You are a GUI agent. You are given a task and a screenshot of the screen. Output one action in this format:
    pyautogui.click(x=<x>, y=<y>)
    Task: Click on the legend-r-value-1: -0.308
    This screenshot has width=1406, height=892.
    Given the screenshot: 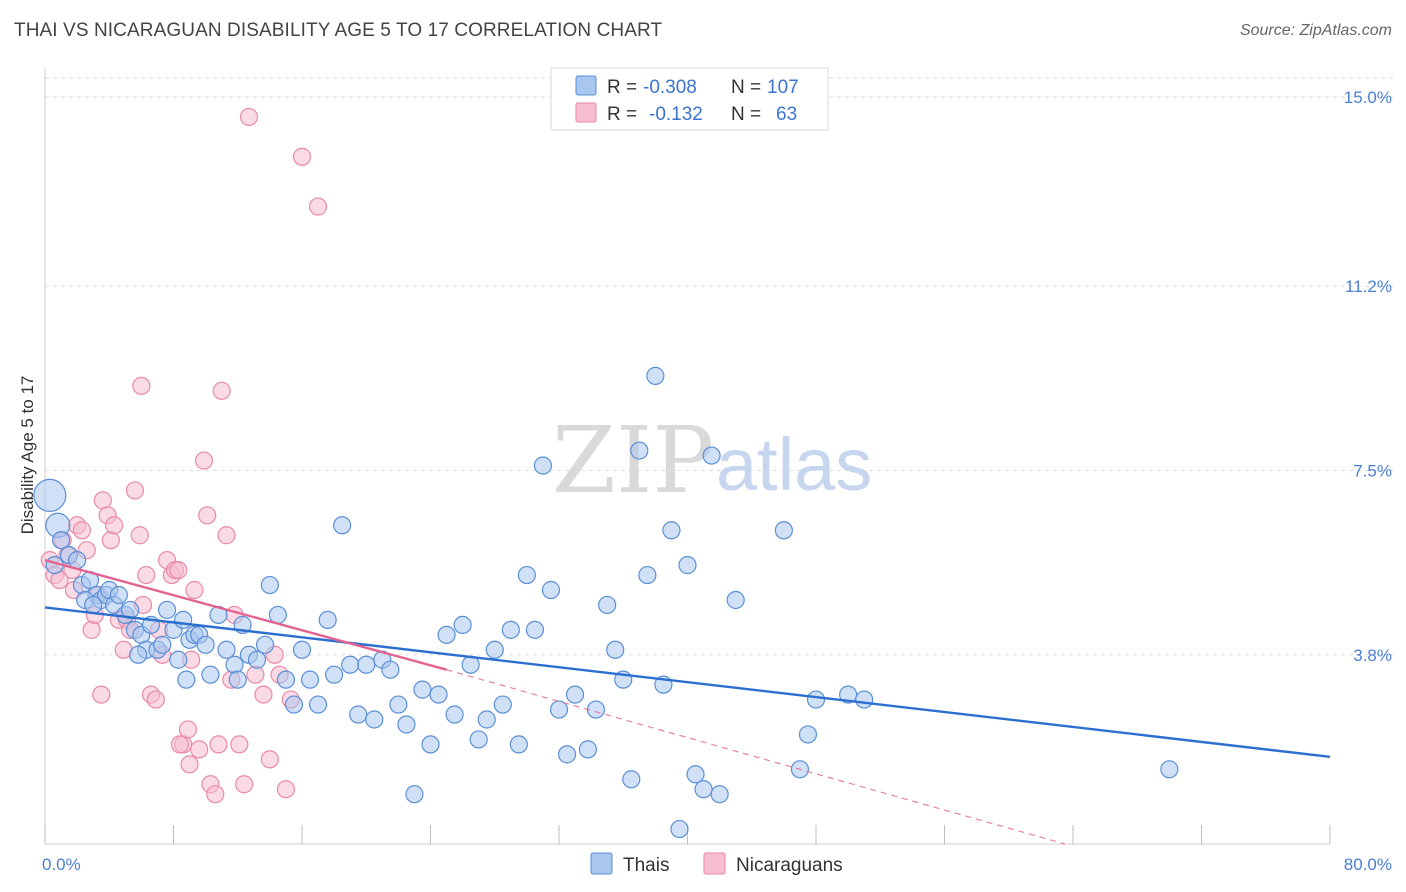 What is the action you would take?
    pyautogui.click(x=670, y=87)
    